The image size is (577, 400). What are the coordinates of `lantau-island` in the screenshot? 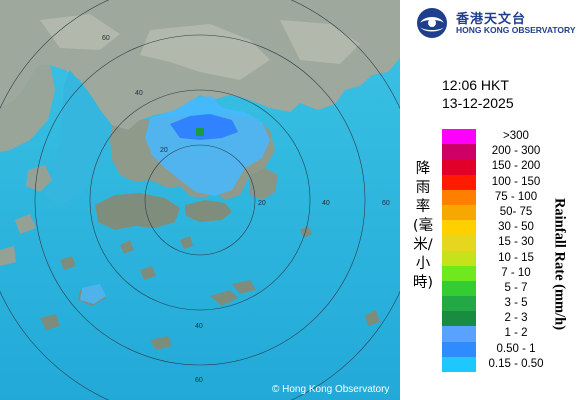 It's located at (137, 211).